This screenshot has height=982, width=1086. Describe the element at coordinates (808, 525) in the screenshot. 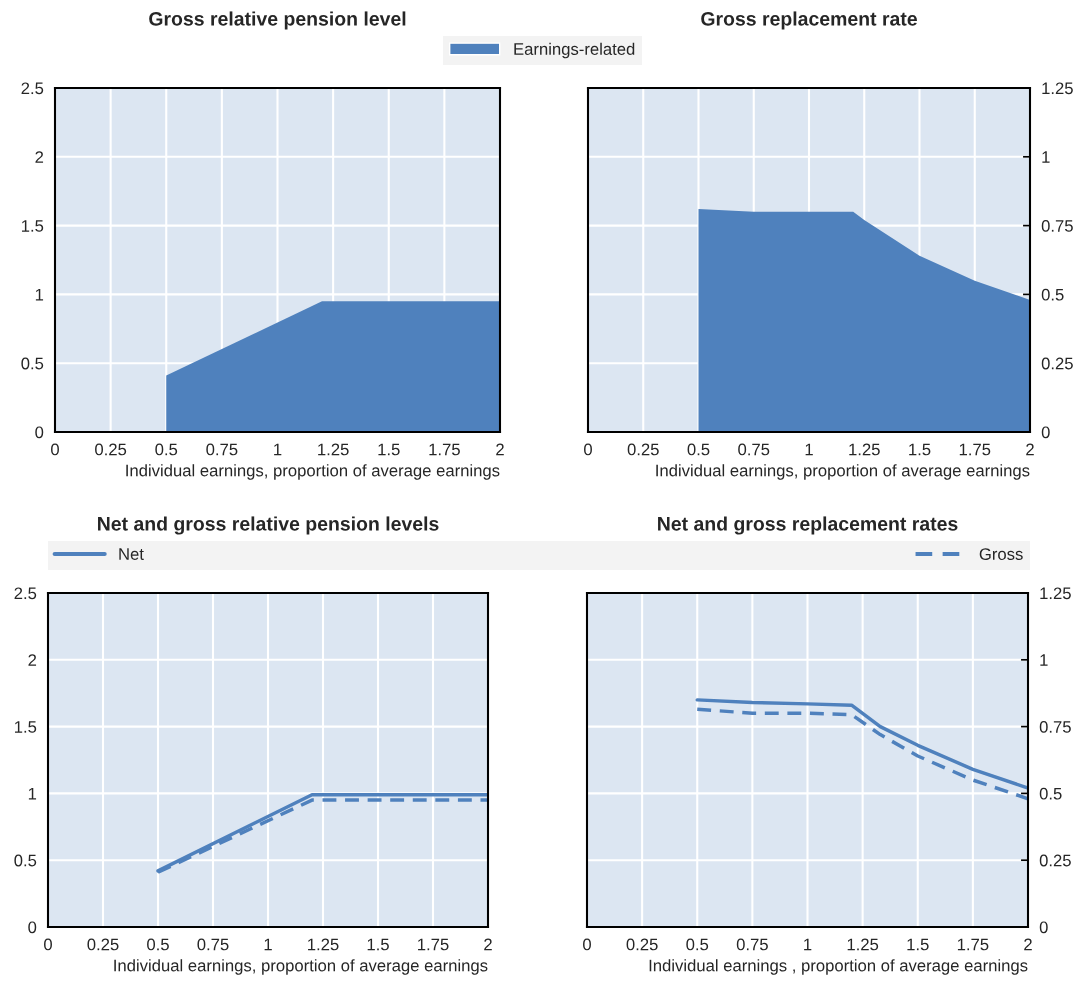

I see `chart-title: Net and gross replacement rates` at that location.